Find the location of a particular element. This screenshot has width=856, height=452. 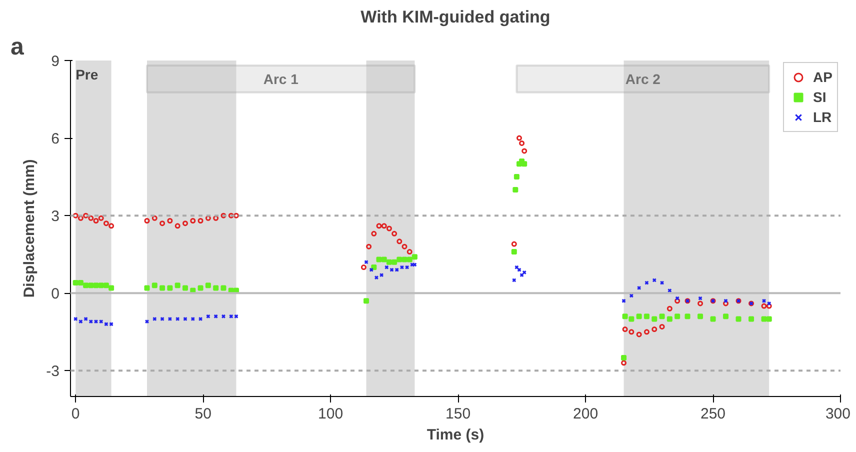

y-axis-title: Displacement (mm) is located at coordinates (29, 228).